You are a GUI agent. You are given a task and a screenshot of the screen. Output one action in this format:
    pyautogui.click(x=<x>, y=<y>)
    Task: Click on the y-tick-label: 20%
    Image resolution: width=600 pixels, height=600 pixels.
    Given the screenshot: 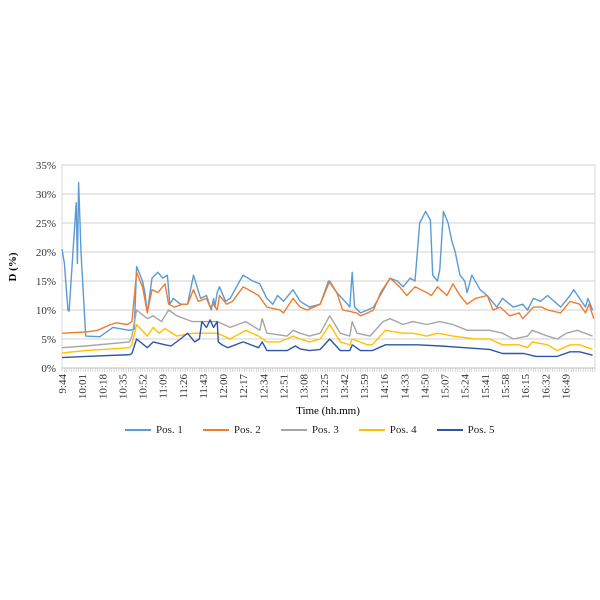 What is the action you would take?
    pyautogui.click(x=46, y=253)
    